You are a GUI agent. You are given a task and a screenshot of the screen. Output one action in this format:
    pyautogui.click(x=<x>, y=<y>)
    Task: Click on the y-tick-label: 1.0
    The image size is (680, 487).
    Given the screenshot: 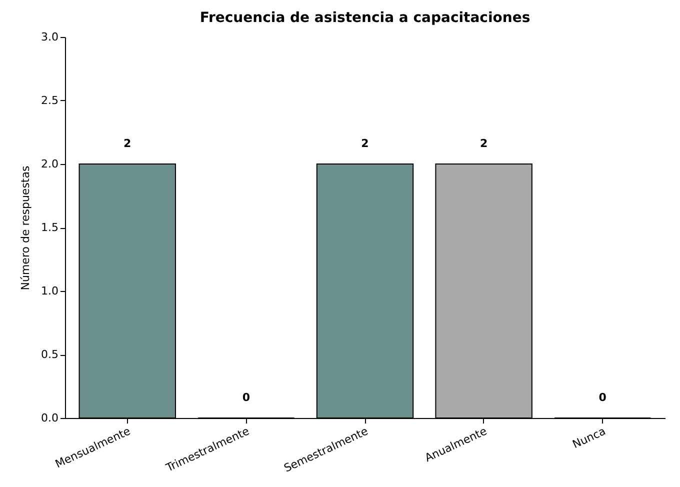 What is the action you would take?
    pyautogui.click(x=49, y=291)
    